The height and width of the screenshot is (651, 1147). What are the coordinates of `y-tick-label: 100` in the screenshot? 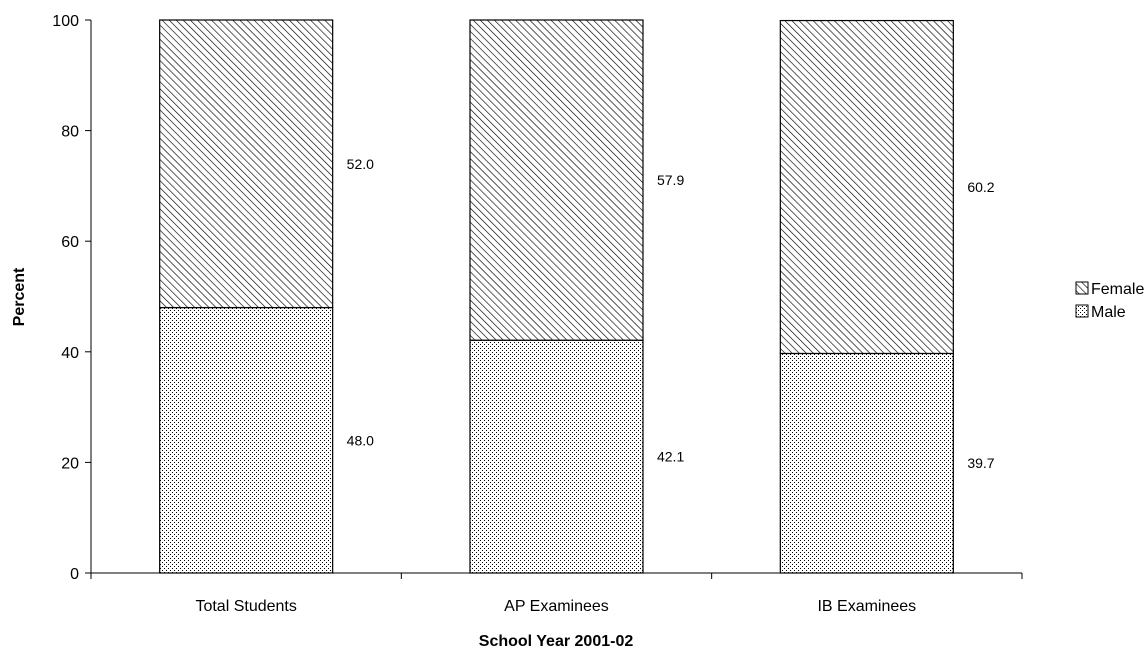 It's located at (65, 21).